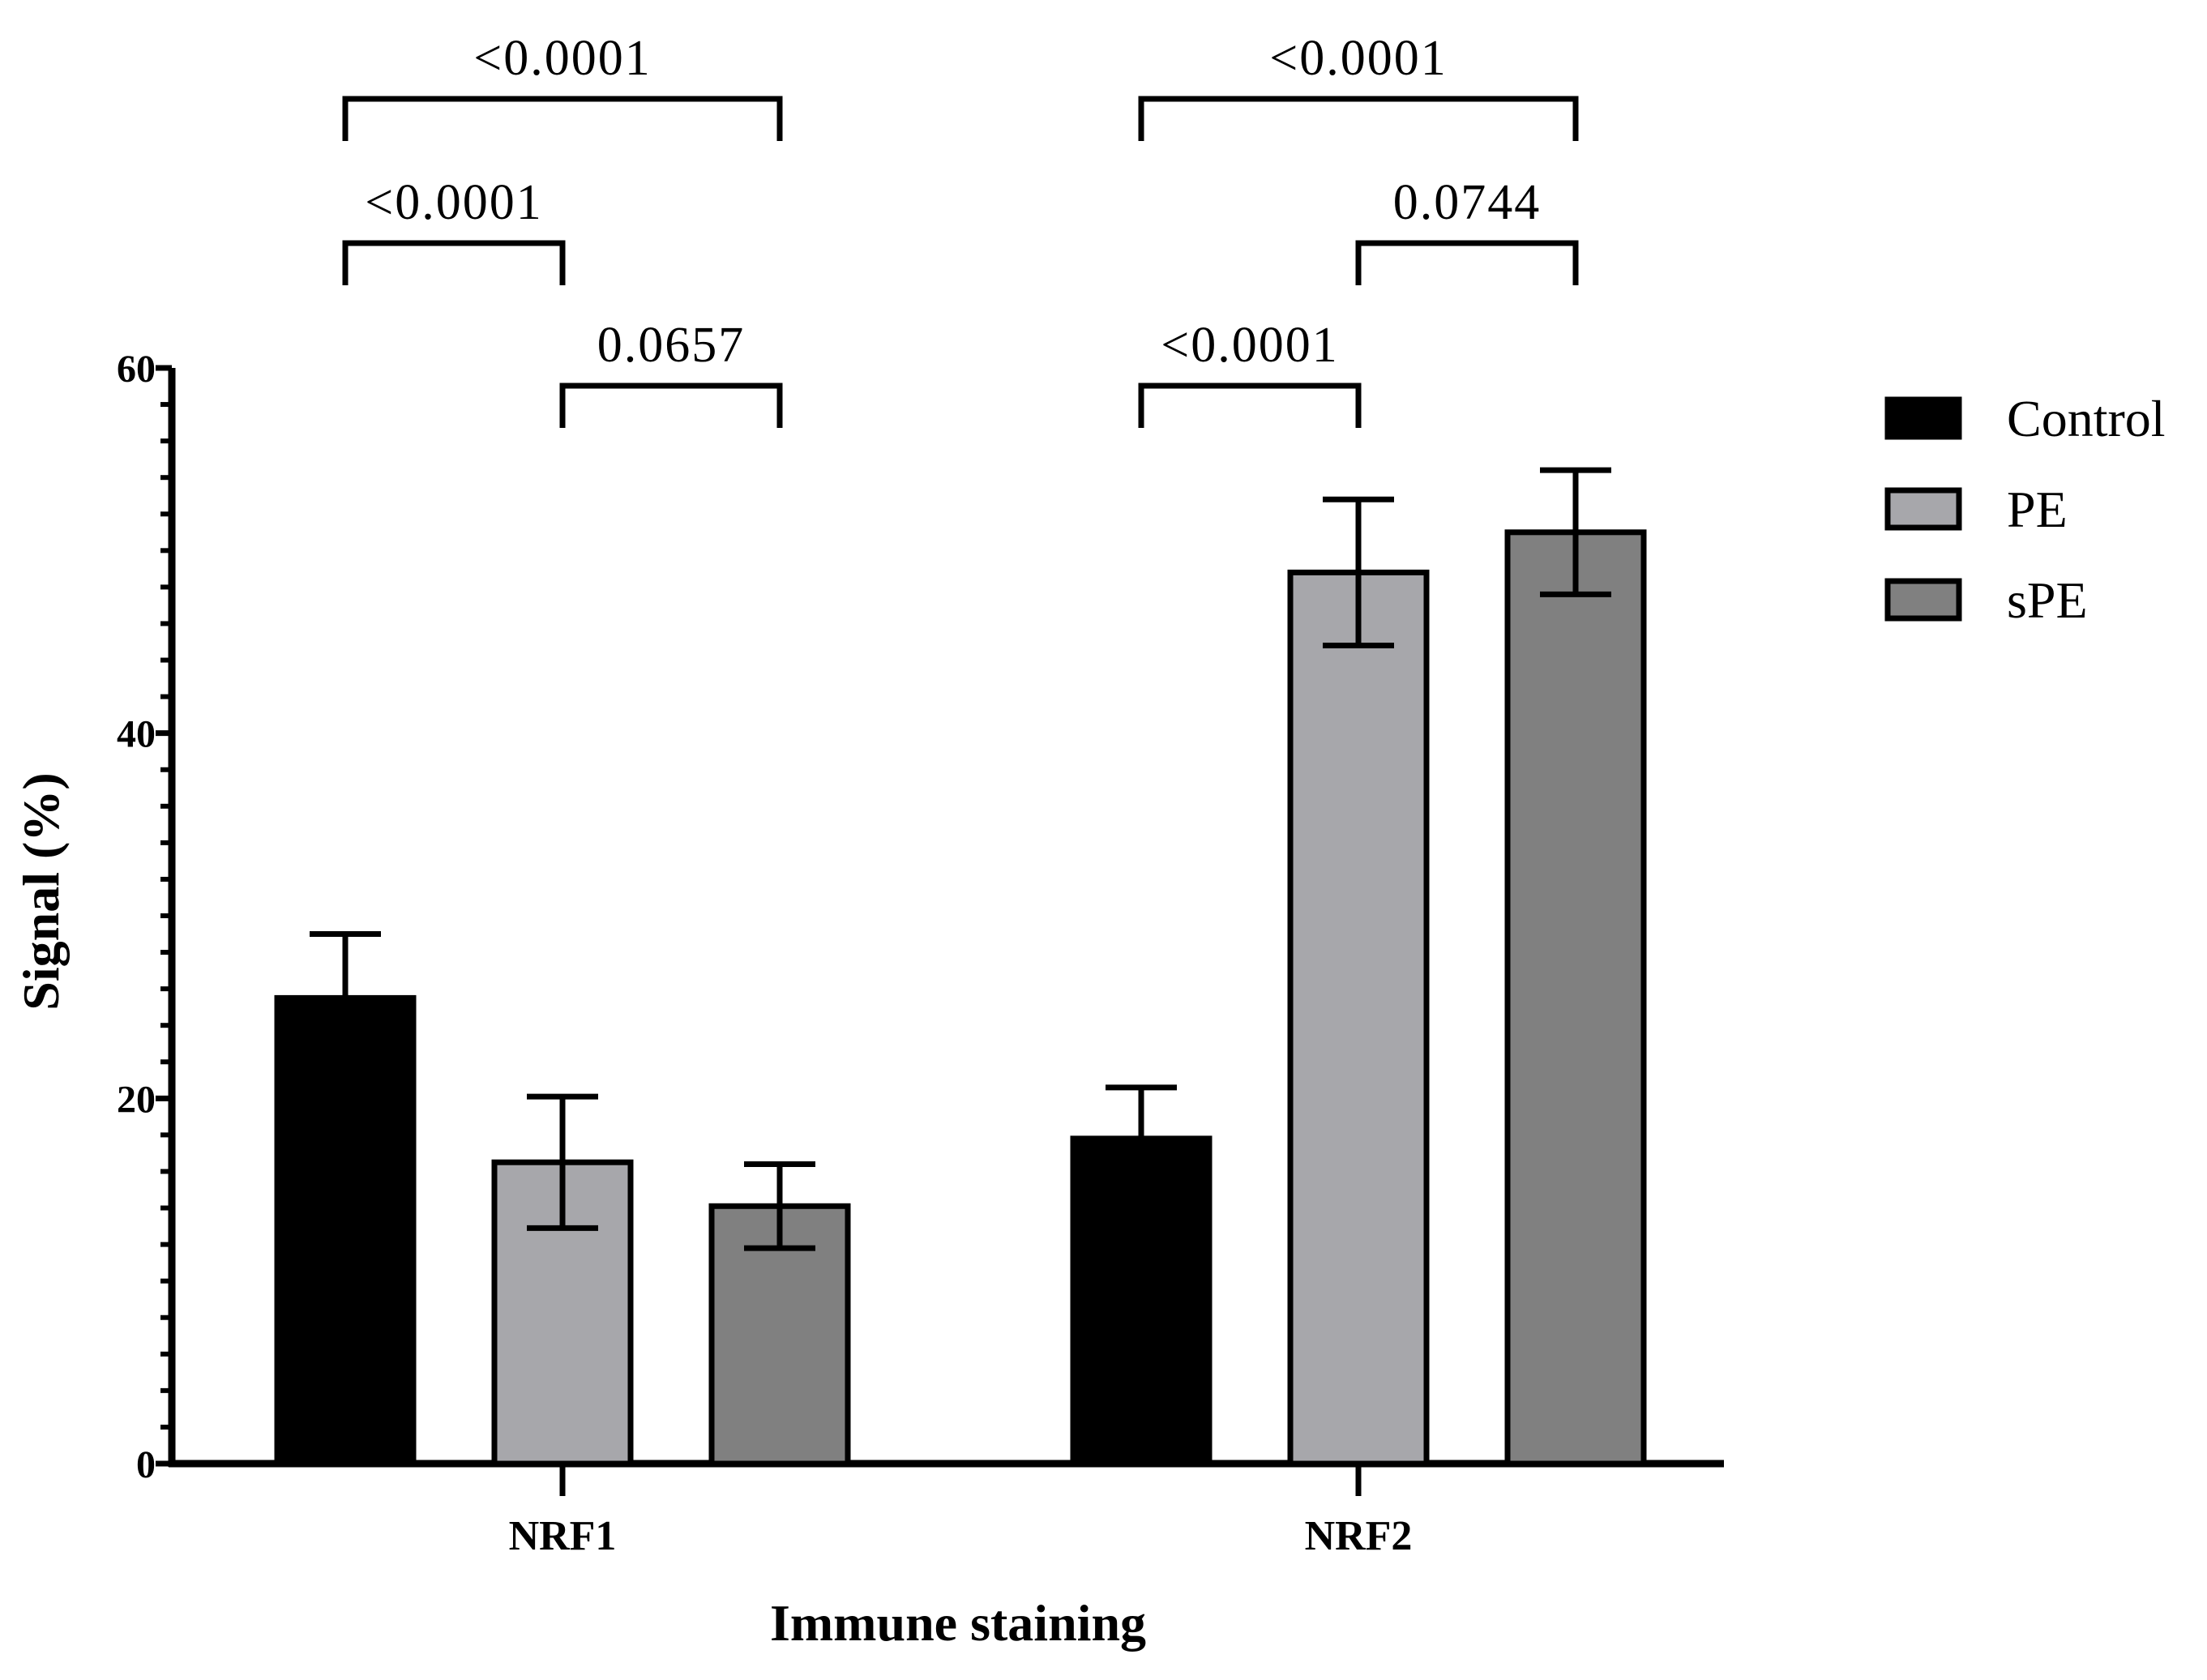 The width and height of the screenshot is (2207, 1680). Describe the element at coordinates (1358, 1018) in the screenshot. I see `bar-pe-nrf2` at that location.